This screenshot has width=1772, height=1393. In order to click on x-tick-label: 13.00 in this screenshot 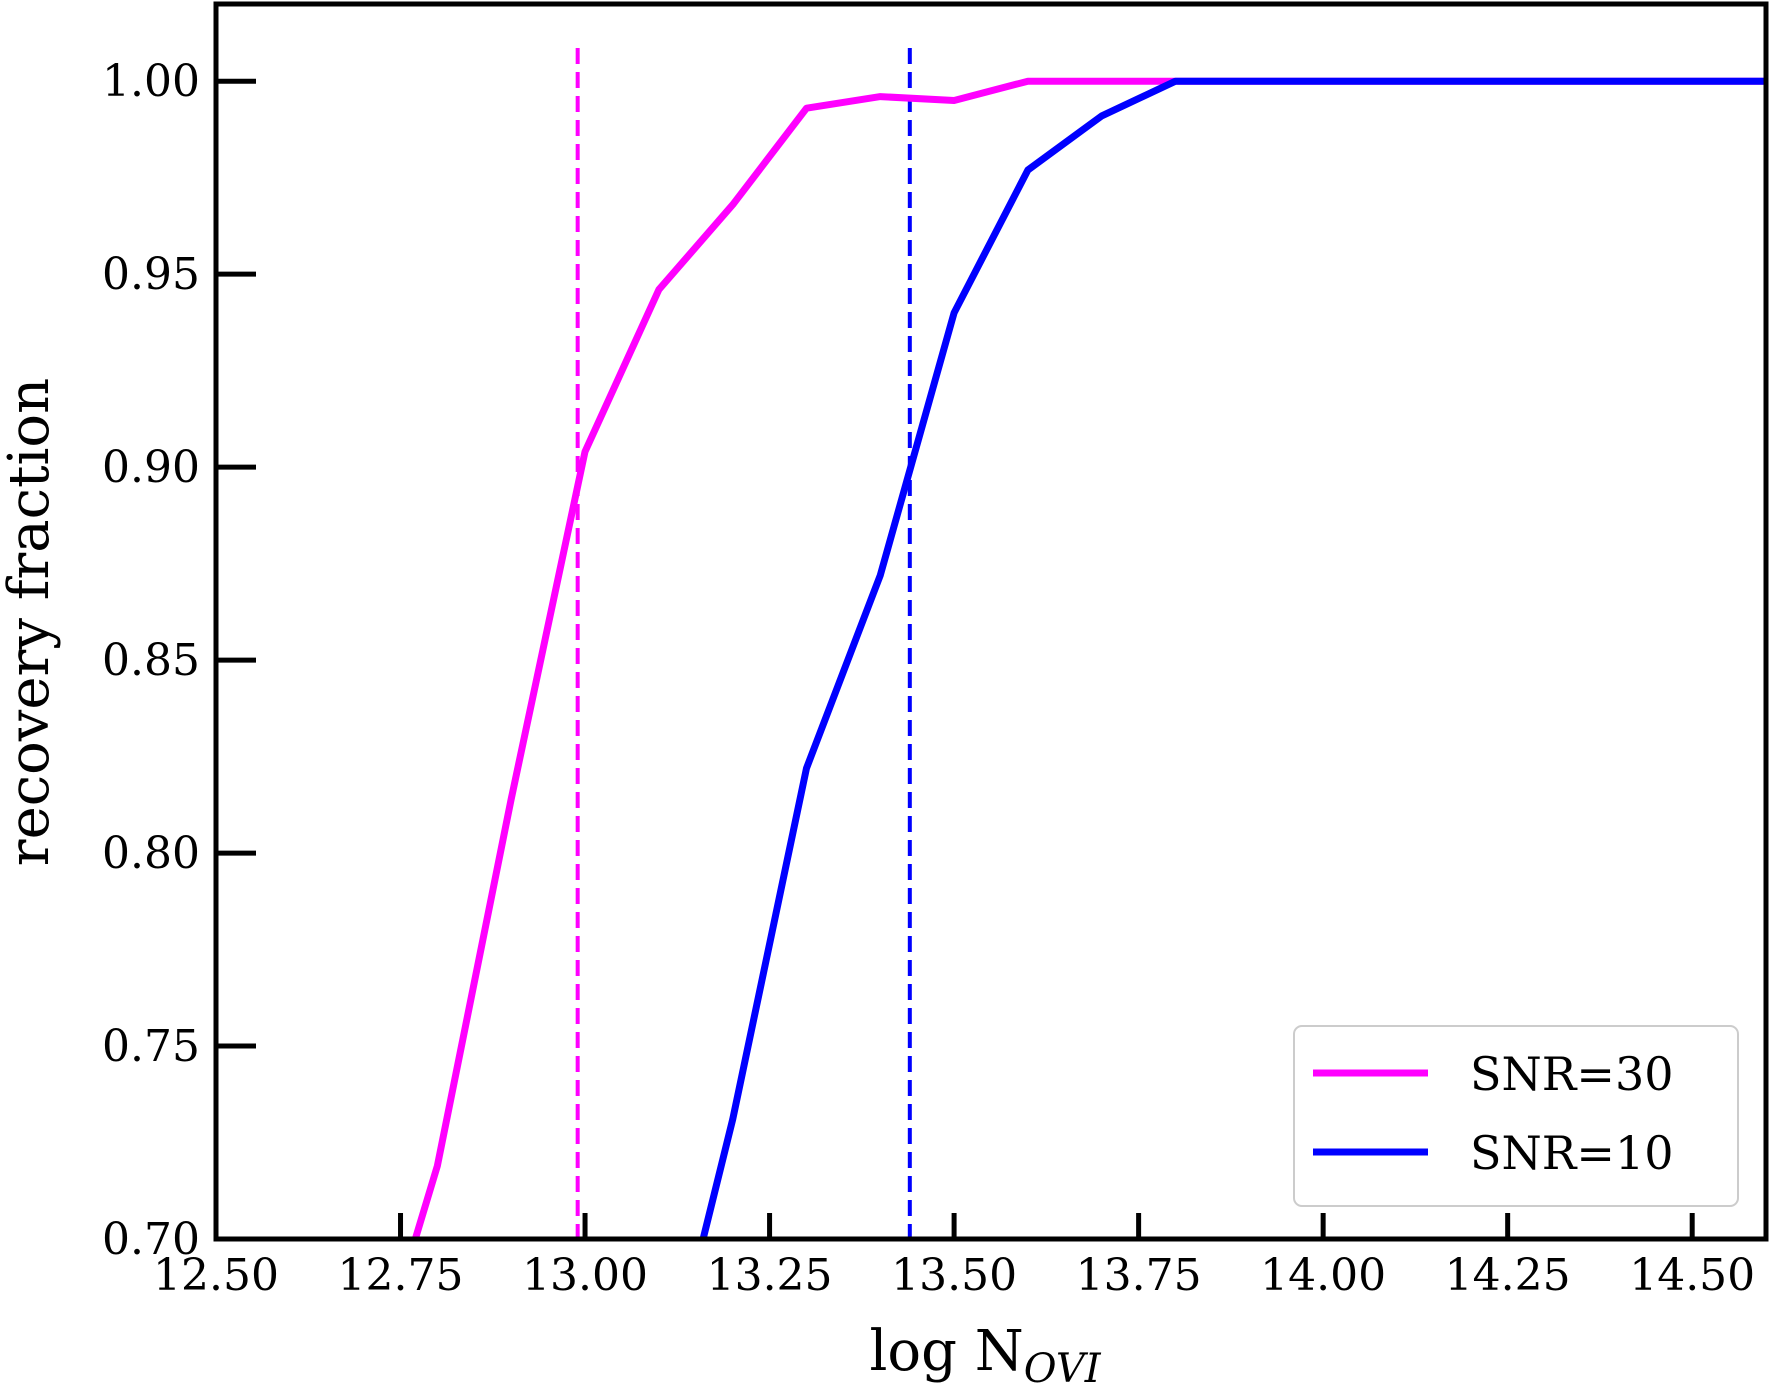, I will do `click(585, 1275)`.